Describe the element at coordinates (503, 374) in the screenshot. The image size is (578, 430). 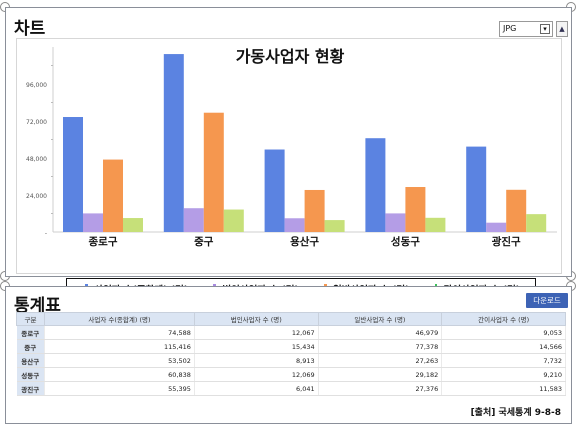
I see `table-cell: 9,210` at that location.